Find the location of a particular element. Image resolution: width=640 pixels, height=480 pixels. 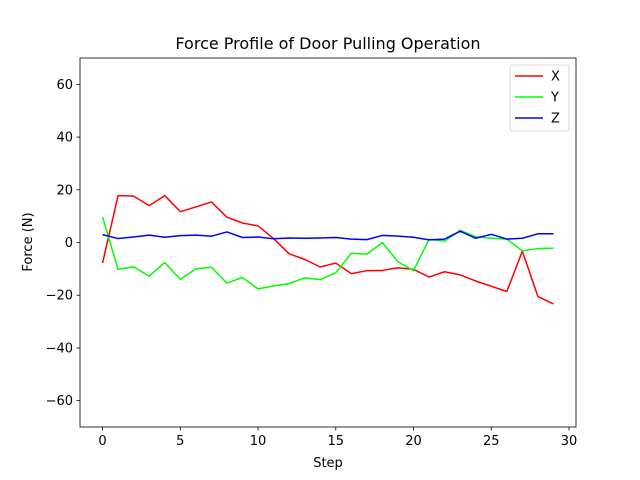

x-tick-label: 20 is located at coordinates (413, 441).